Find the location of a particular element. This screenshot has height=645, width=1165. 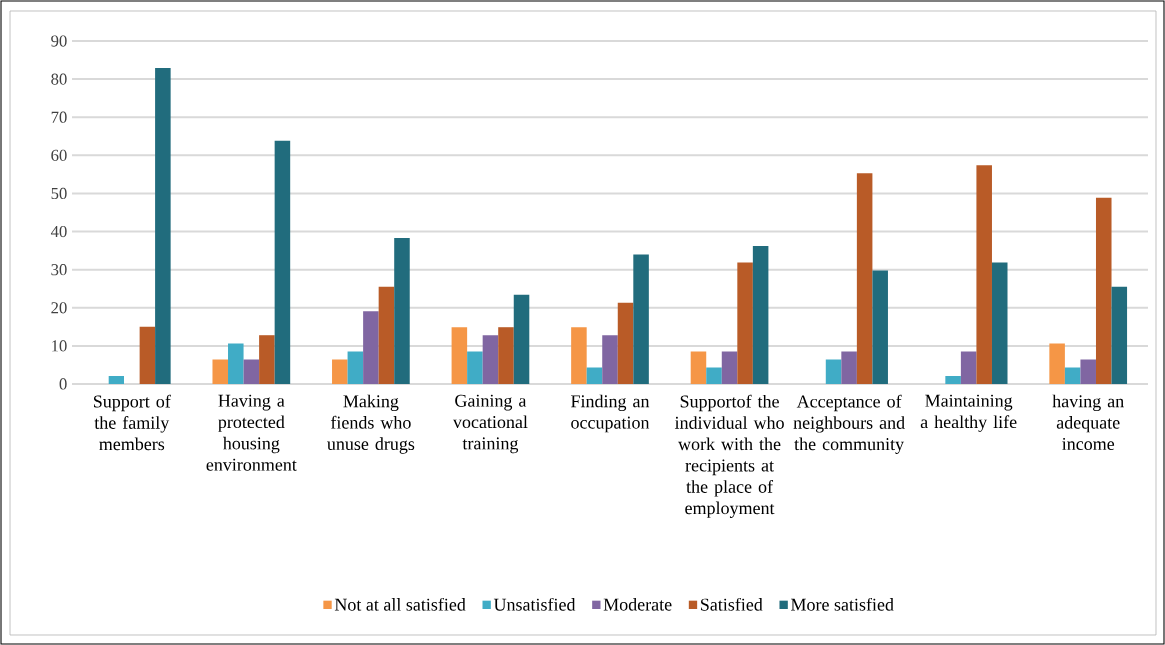

y-tick-label: 40 is located at coordinates (58, 231).